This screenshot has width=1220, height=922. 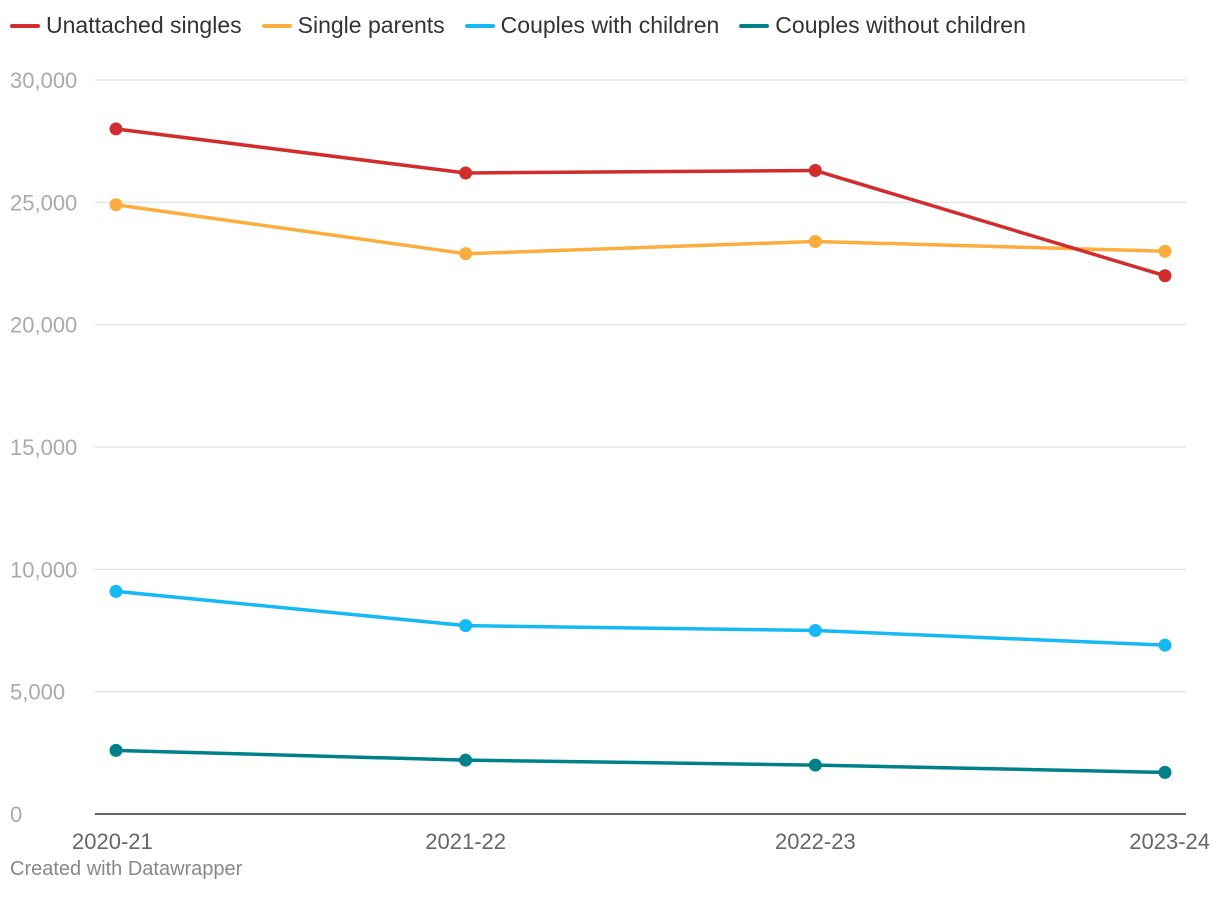 I want to click on legend-item: Couples with children, so click(x=592, y=25).